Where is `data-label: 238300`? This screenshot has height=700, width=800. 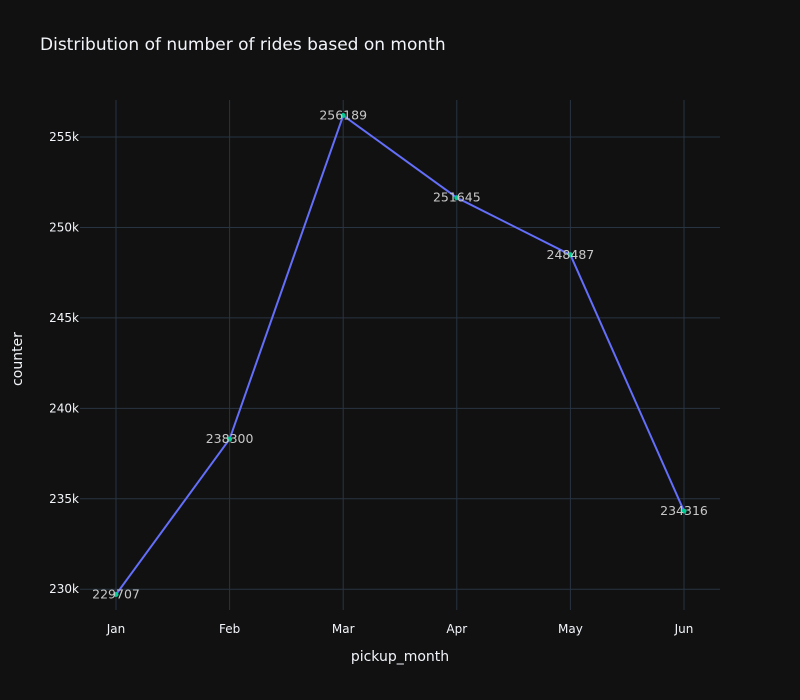 data-label: 238300 is located at coordinates (230, 438).